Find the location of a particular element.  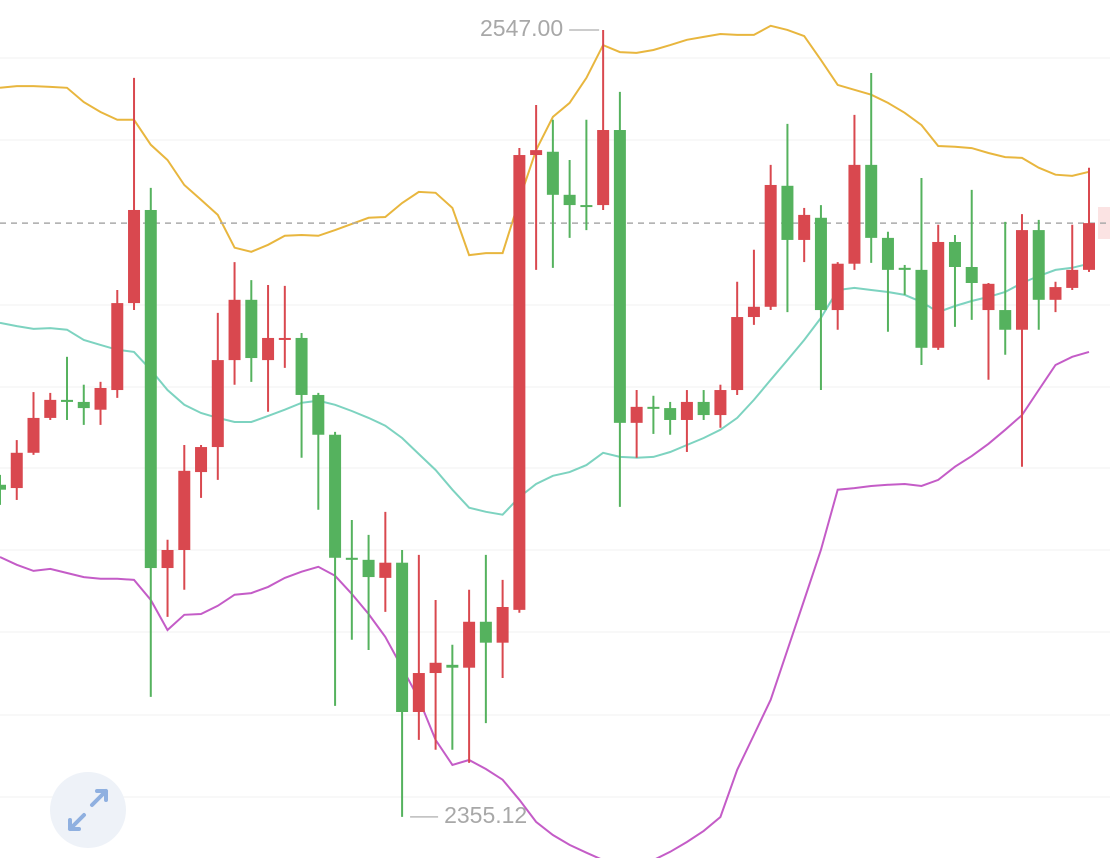

expand-icon is located at coordinates (88, 810).